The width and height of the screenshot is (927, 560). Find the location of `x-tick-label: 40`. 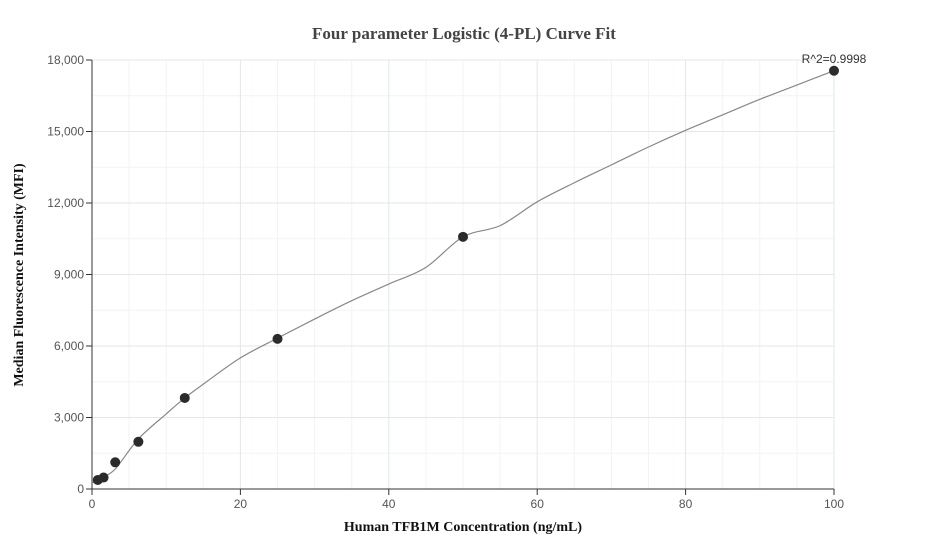

x-tick-label: 40 is located at coordinates (389, 504).